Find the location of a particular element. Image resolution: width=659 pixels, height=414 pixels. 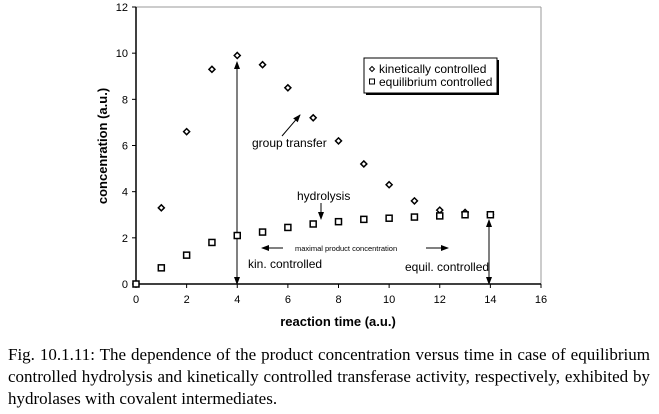

maximal-label: maximal product concentration is located at coordinates (346, 248).